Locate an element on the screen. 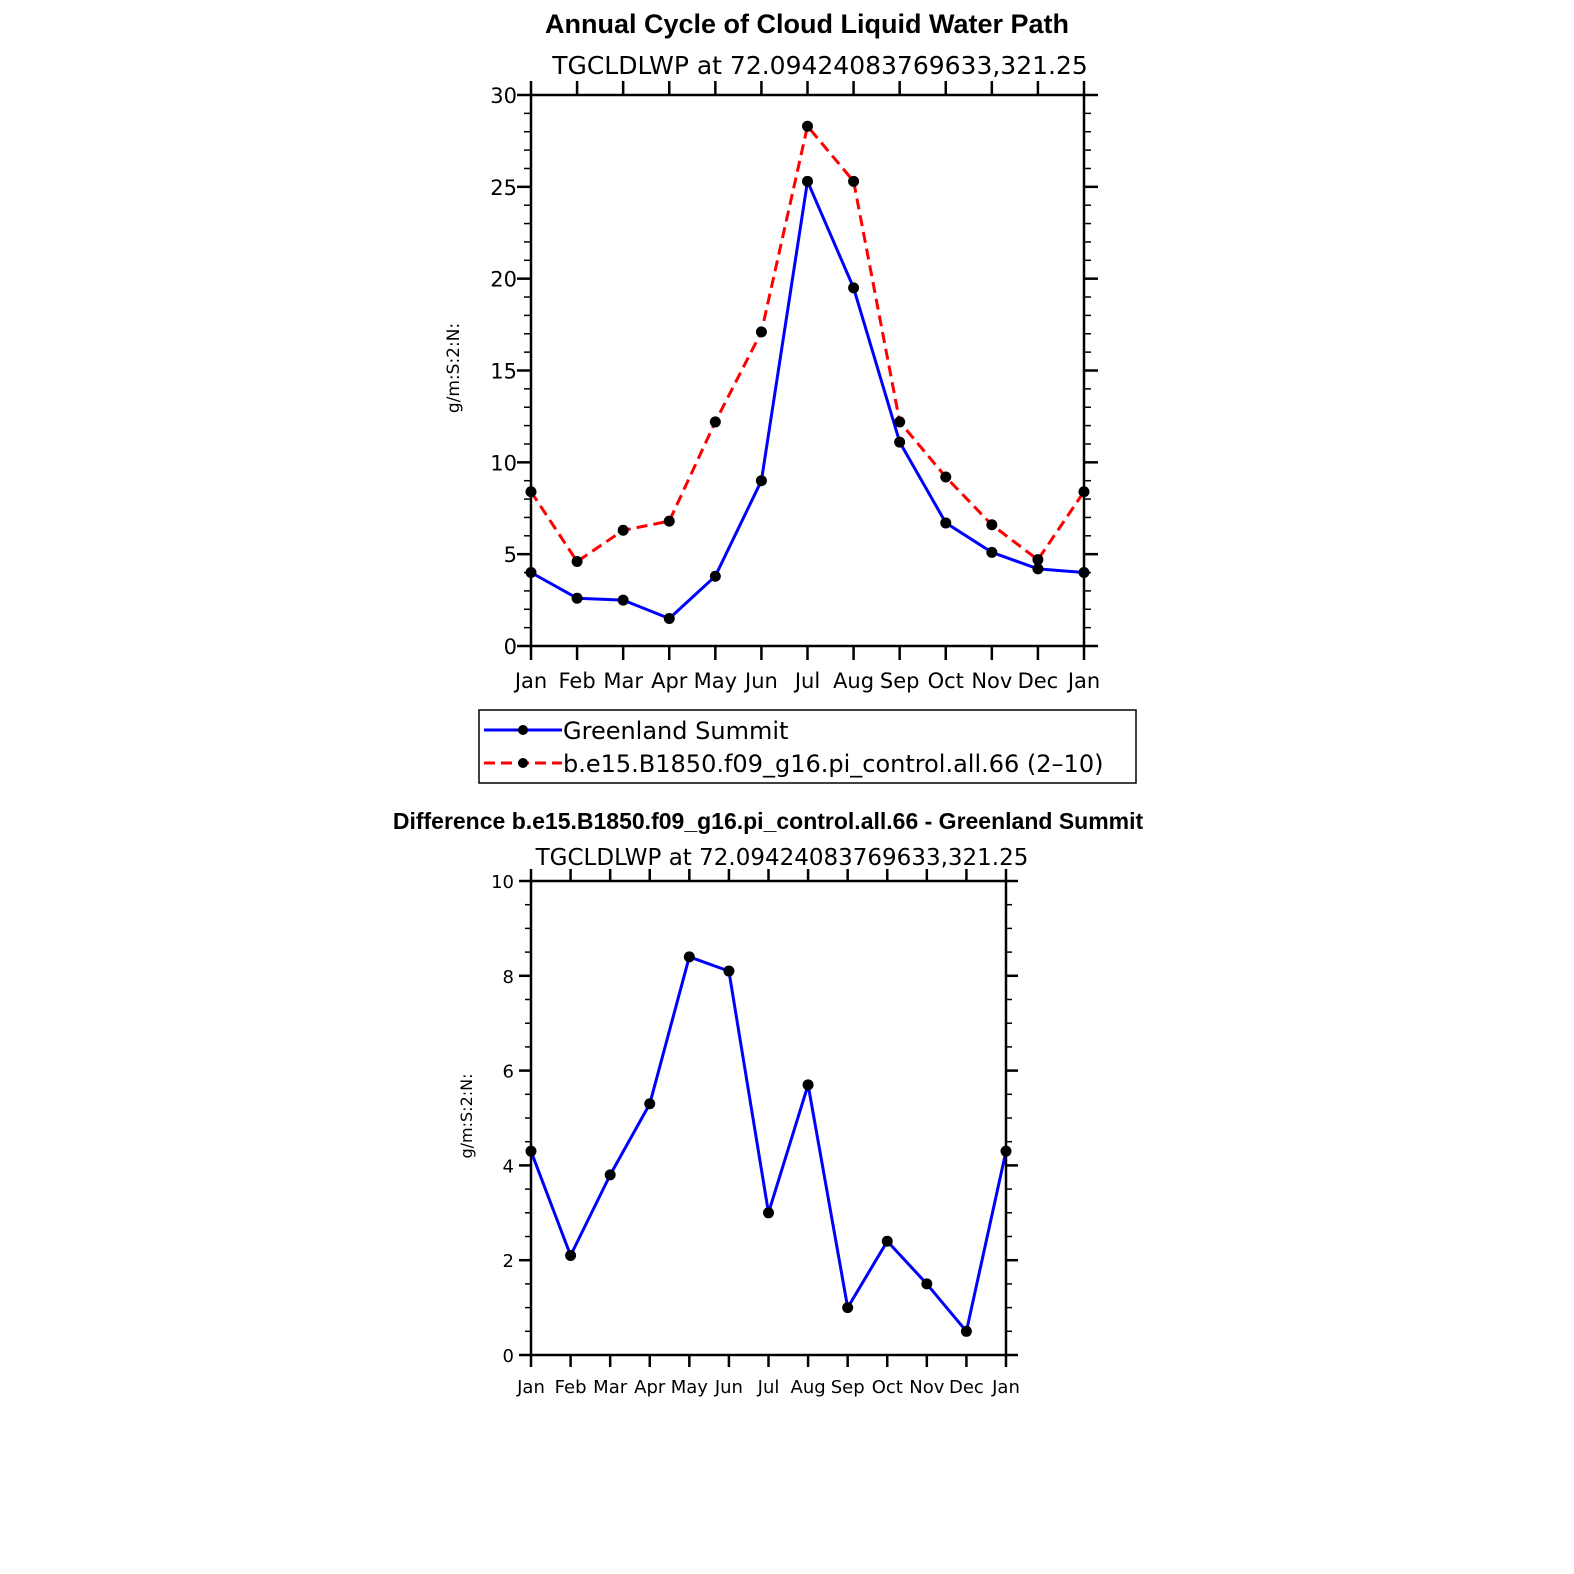  top-x-tick-label: Aug is located at coordinates (853, 681).